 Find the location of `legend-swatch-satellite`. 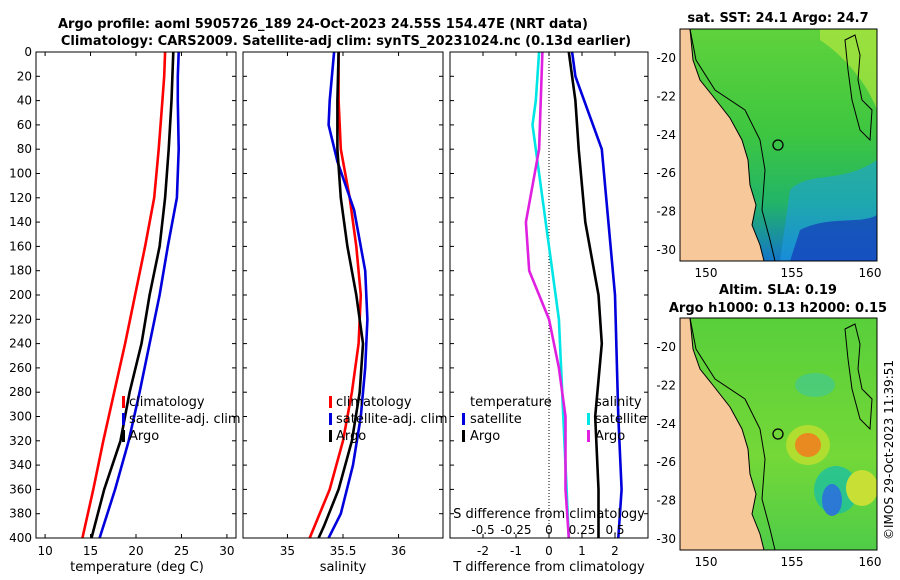

legend-swatch-satellite is located at coordinates (123, 419).